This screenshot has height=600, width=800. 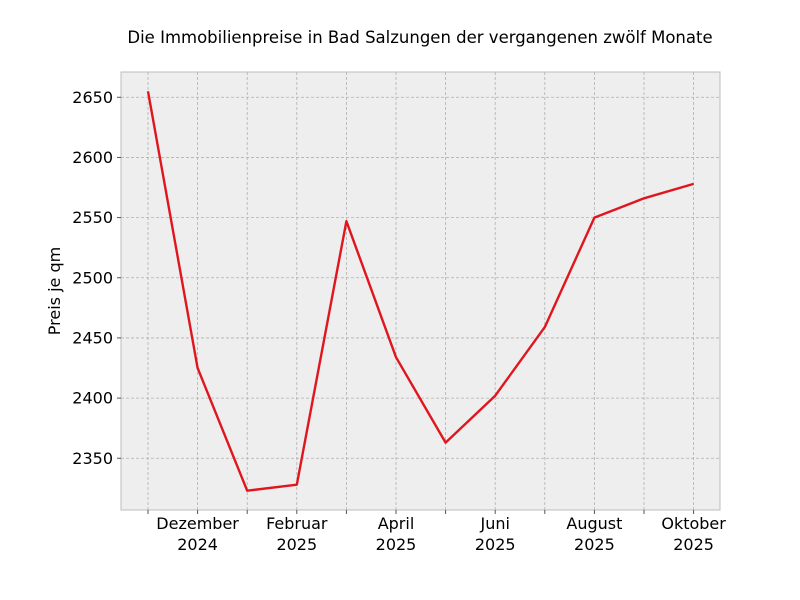 I want to click on x-tick-label-month: Dezember, so click(x=197, y=523).